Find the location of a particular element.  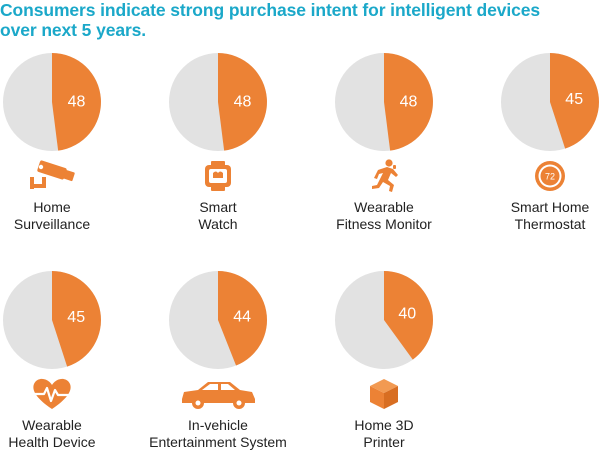

pie-wearable-health-device: 45 is located at coordinates (52, 320).